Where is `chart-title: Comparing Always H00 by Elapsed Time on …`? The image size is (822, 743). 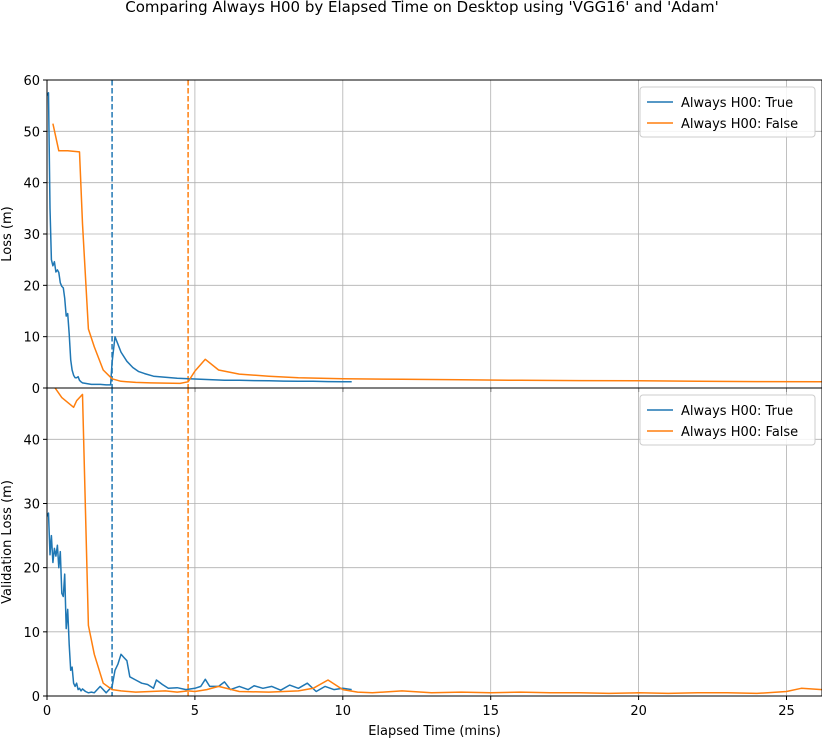 chart-title: Comparing Always H00 by Elapsed Time on … is located at coordinates (421, 8).